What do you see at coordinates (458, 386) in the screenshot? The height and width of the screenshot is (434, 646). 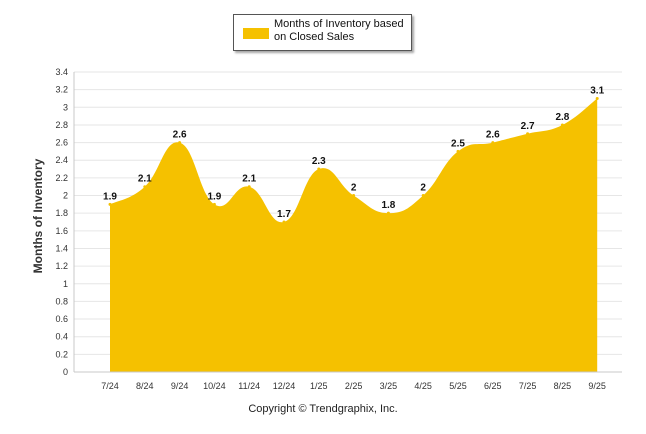 I see `x-tick-label: 5/25` at bounding box center [458, 386].